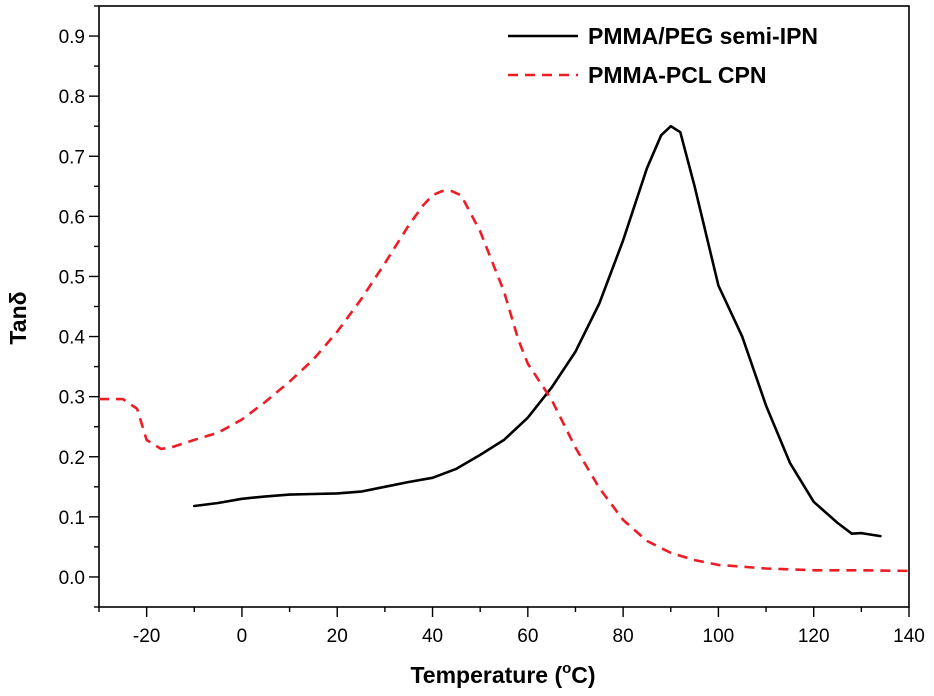 The width and height of the screenshot is (934, 696). Describe the element at coordinates (72, 277) in the screenshot. I see `y-tick-label: 0.5` at that location.